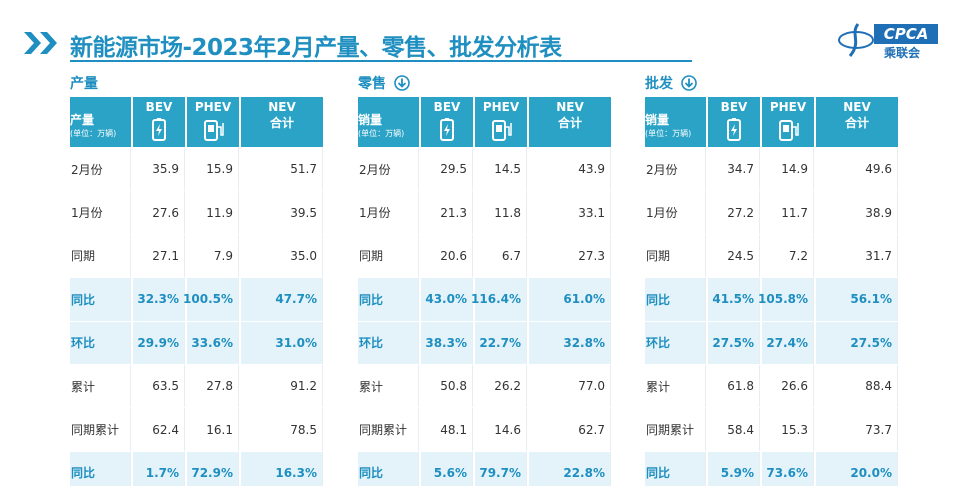  Describe the element at coordinates (902, 53) in the screenshot. I see `logo-subtext: 乘联会` at that location.